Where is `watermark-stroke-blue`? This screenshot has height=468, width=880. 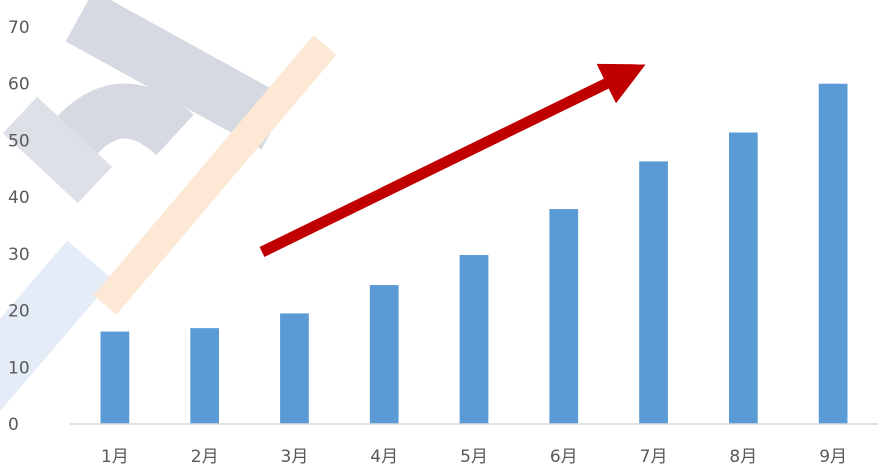
watermark-stroke-blue is located at coordinates (56, 326).